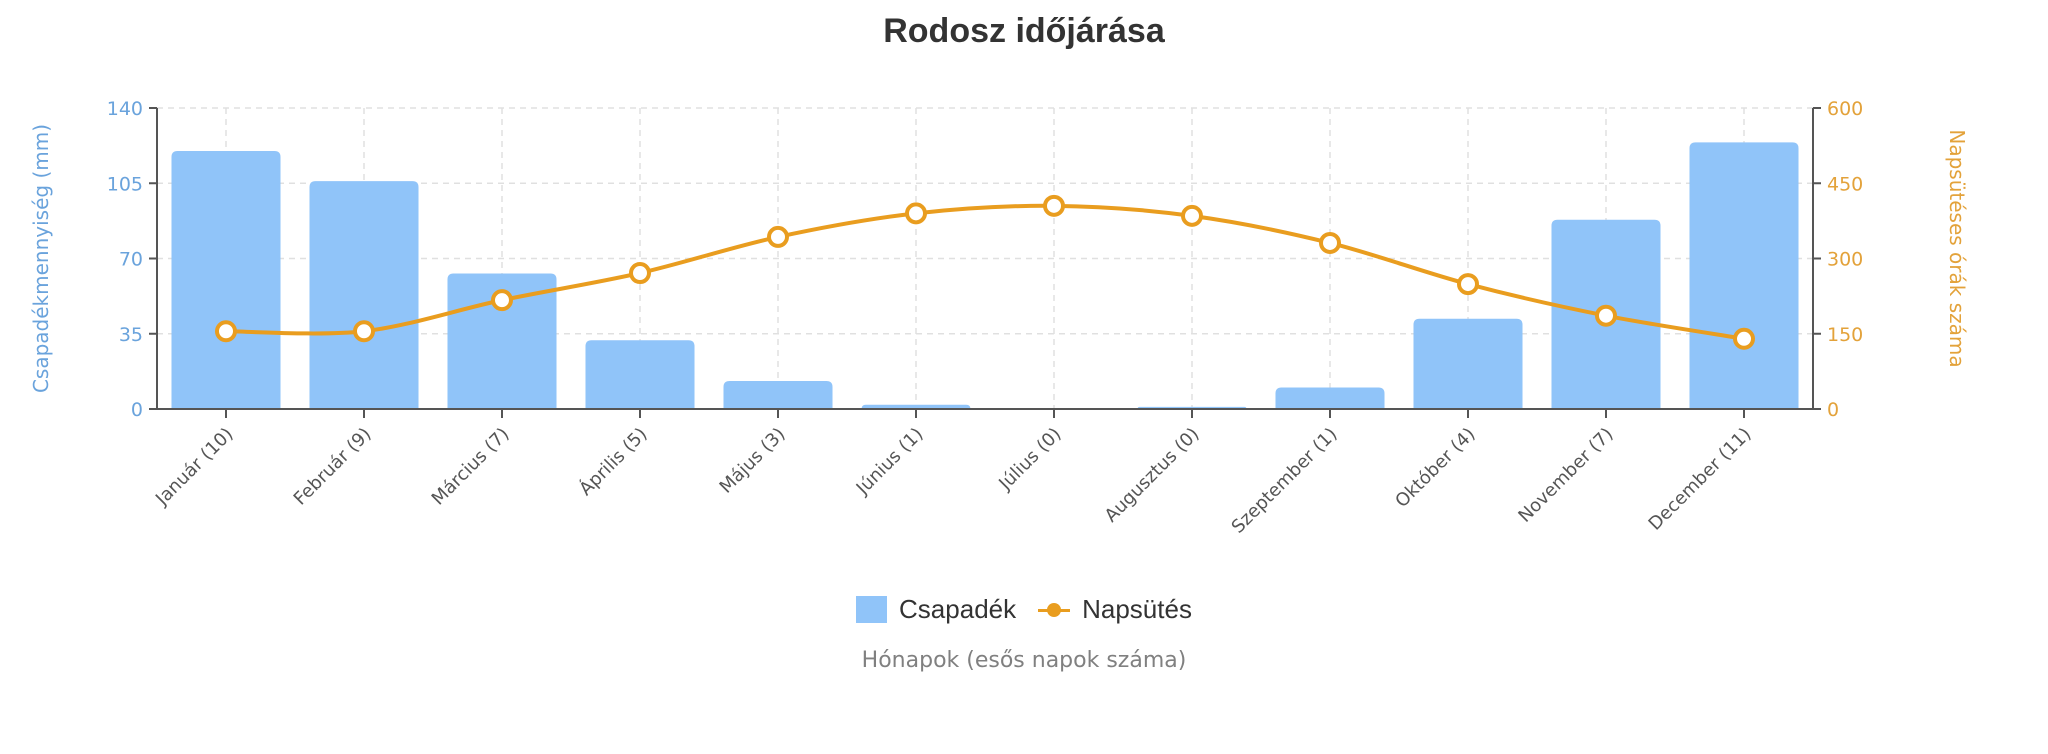  I want to click on x-tick-label: Június (1), so click(890, 462).